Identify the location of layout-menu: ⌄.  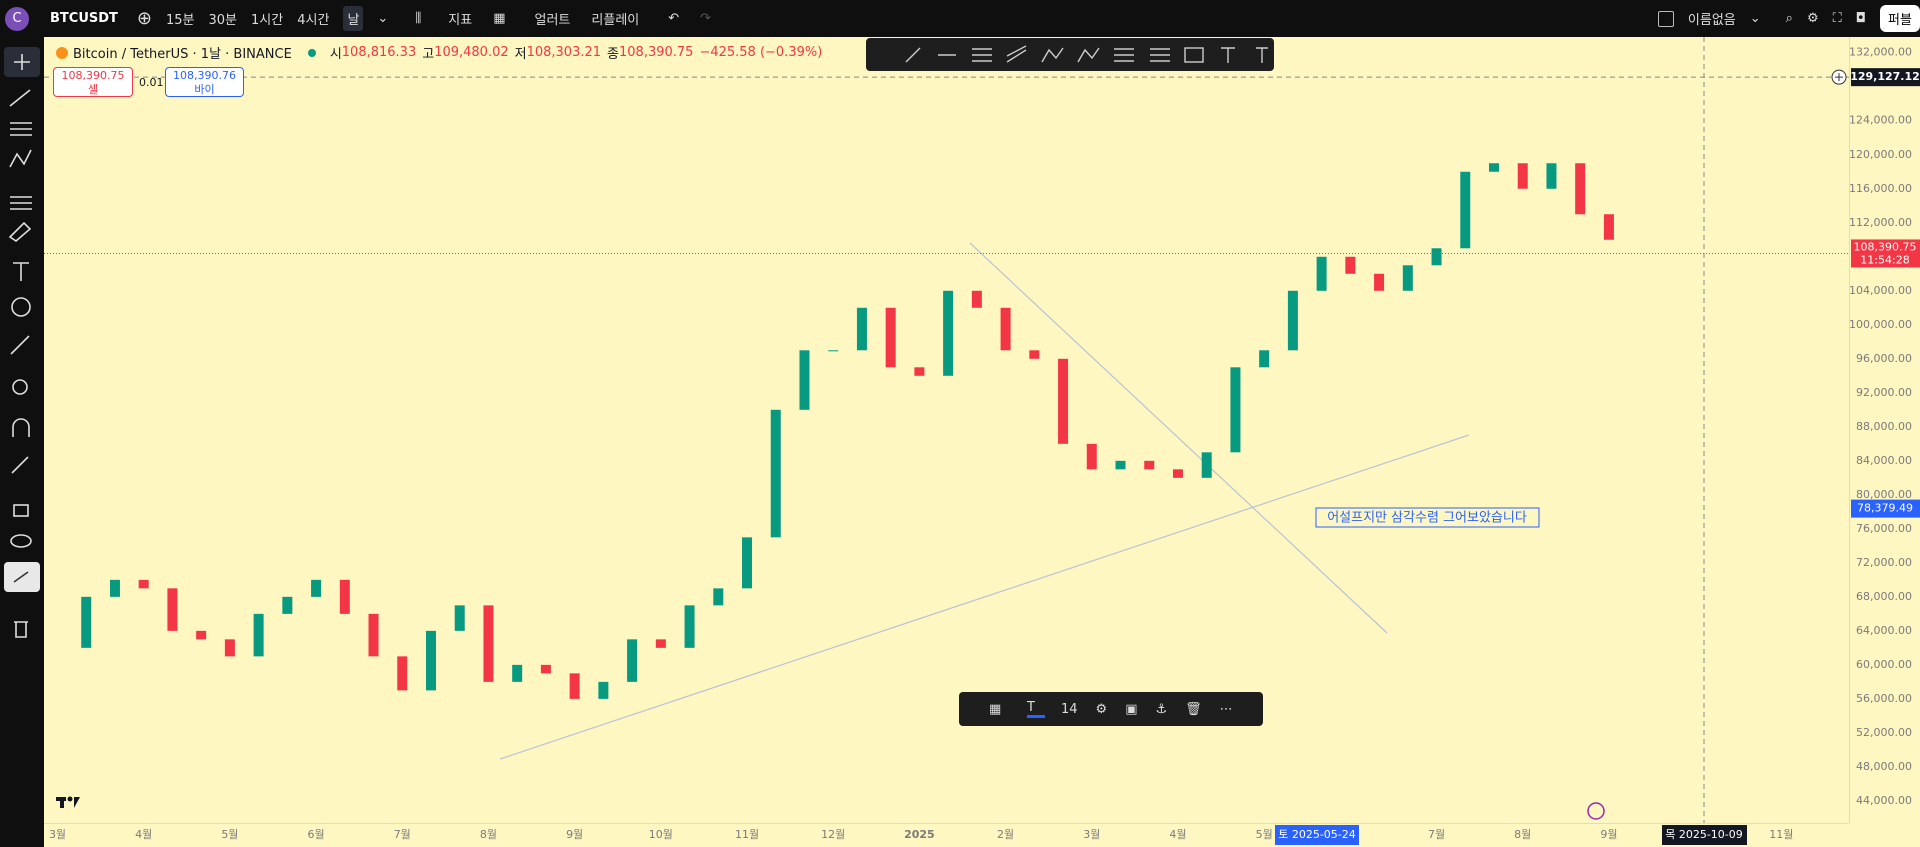
(1755, 18).